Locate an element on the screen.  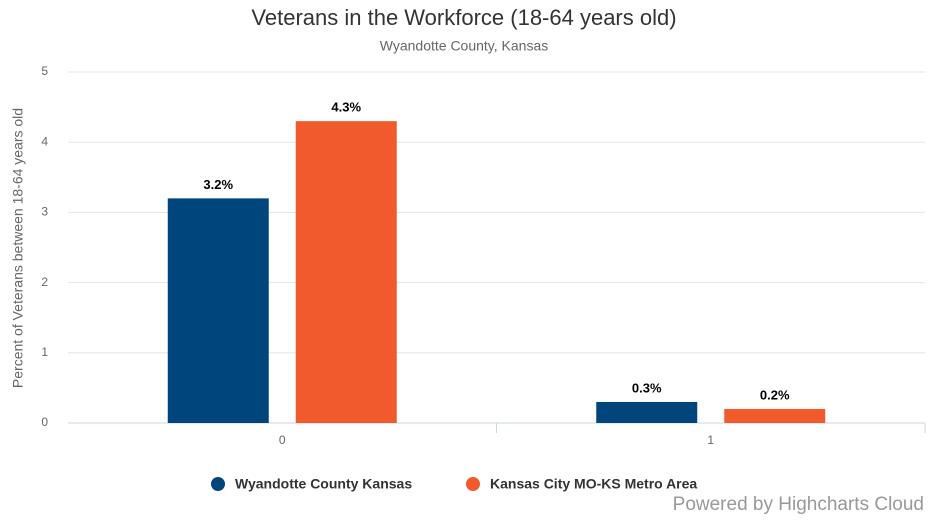
chart-subtitle: Wyandotte County, Kansas is located at coordinates (464, 46).